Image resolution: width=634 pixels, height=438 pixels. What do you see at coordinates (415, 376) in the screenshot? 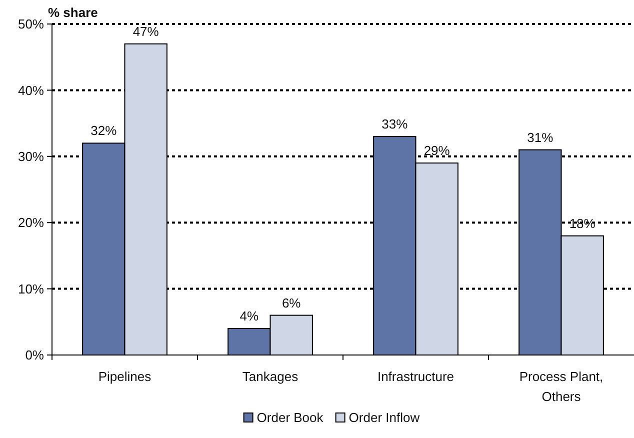
I see `x-tick-label: Infrastructure` at bounding box center [415, 376].